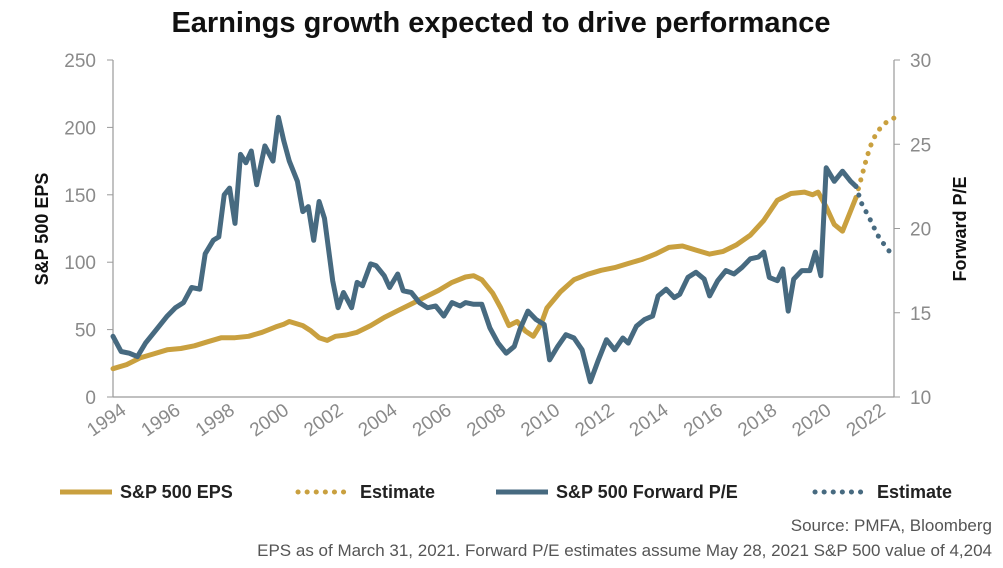  I want to click on right-tick-label: 10, so click(920, 398).